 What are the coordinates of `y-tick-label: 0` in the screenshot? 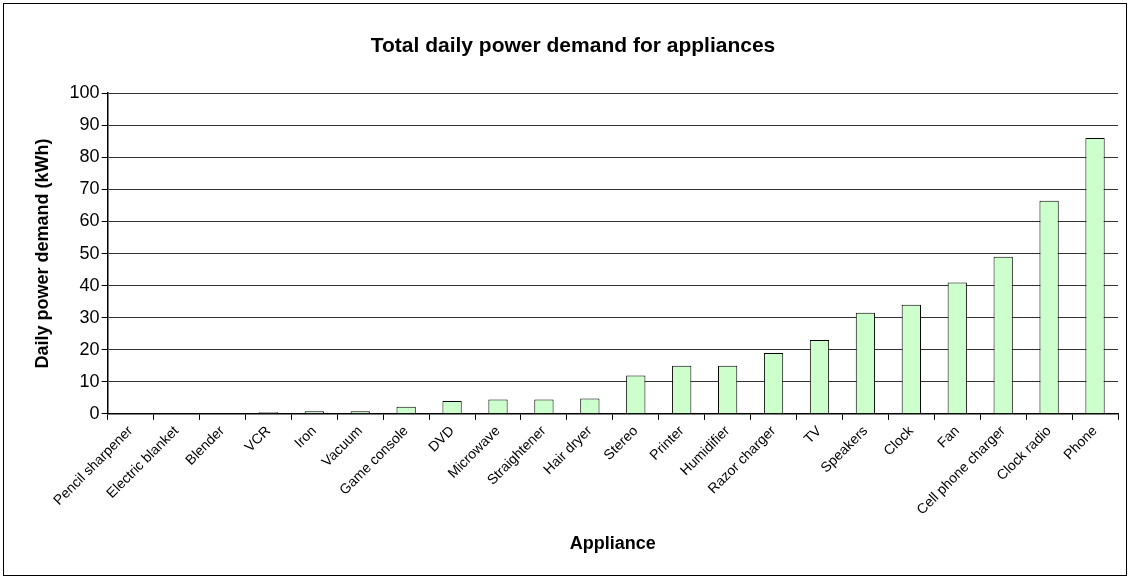 It's located at (94, 412).